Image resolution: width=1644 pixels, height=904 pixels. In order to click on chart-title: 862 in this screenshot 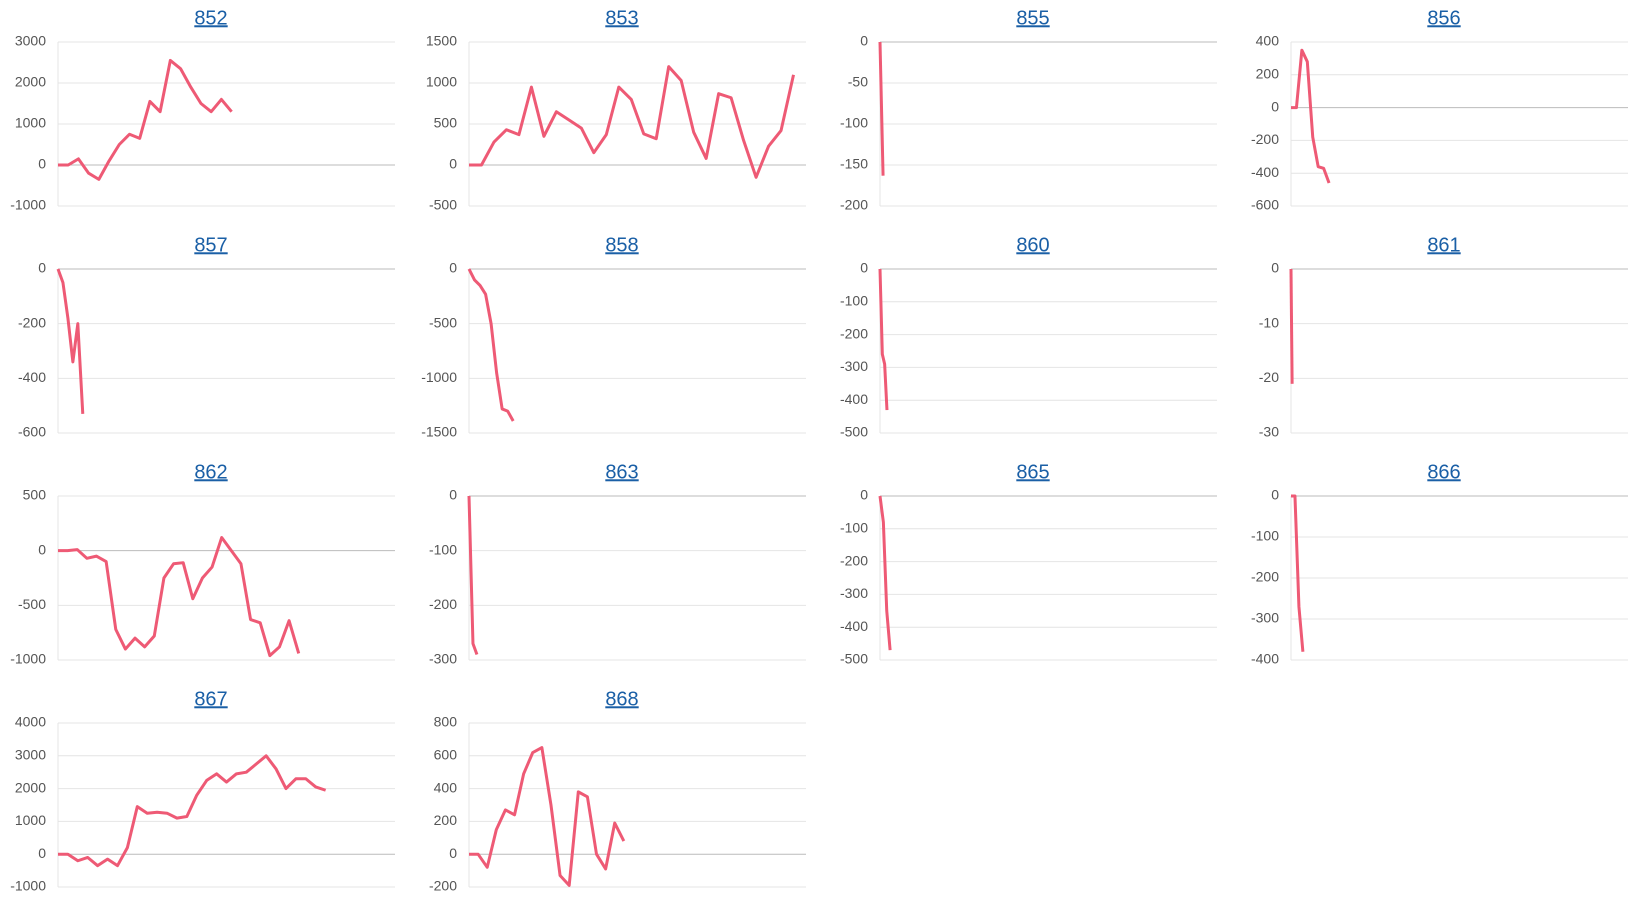, I will do `click(210, 472)`.